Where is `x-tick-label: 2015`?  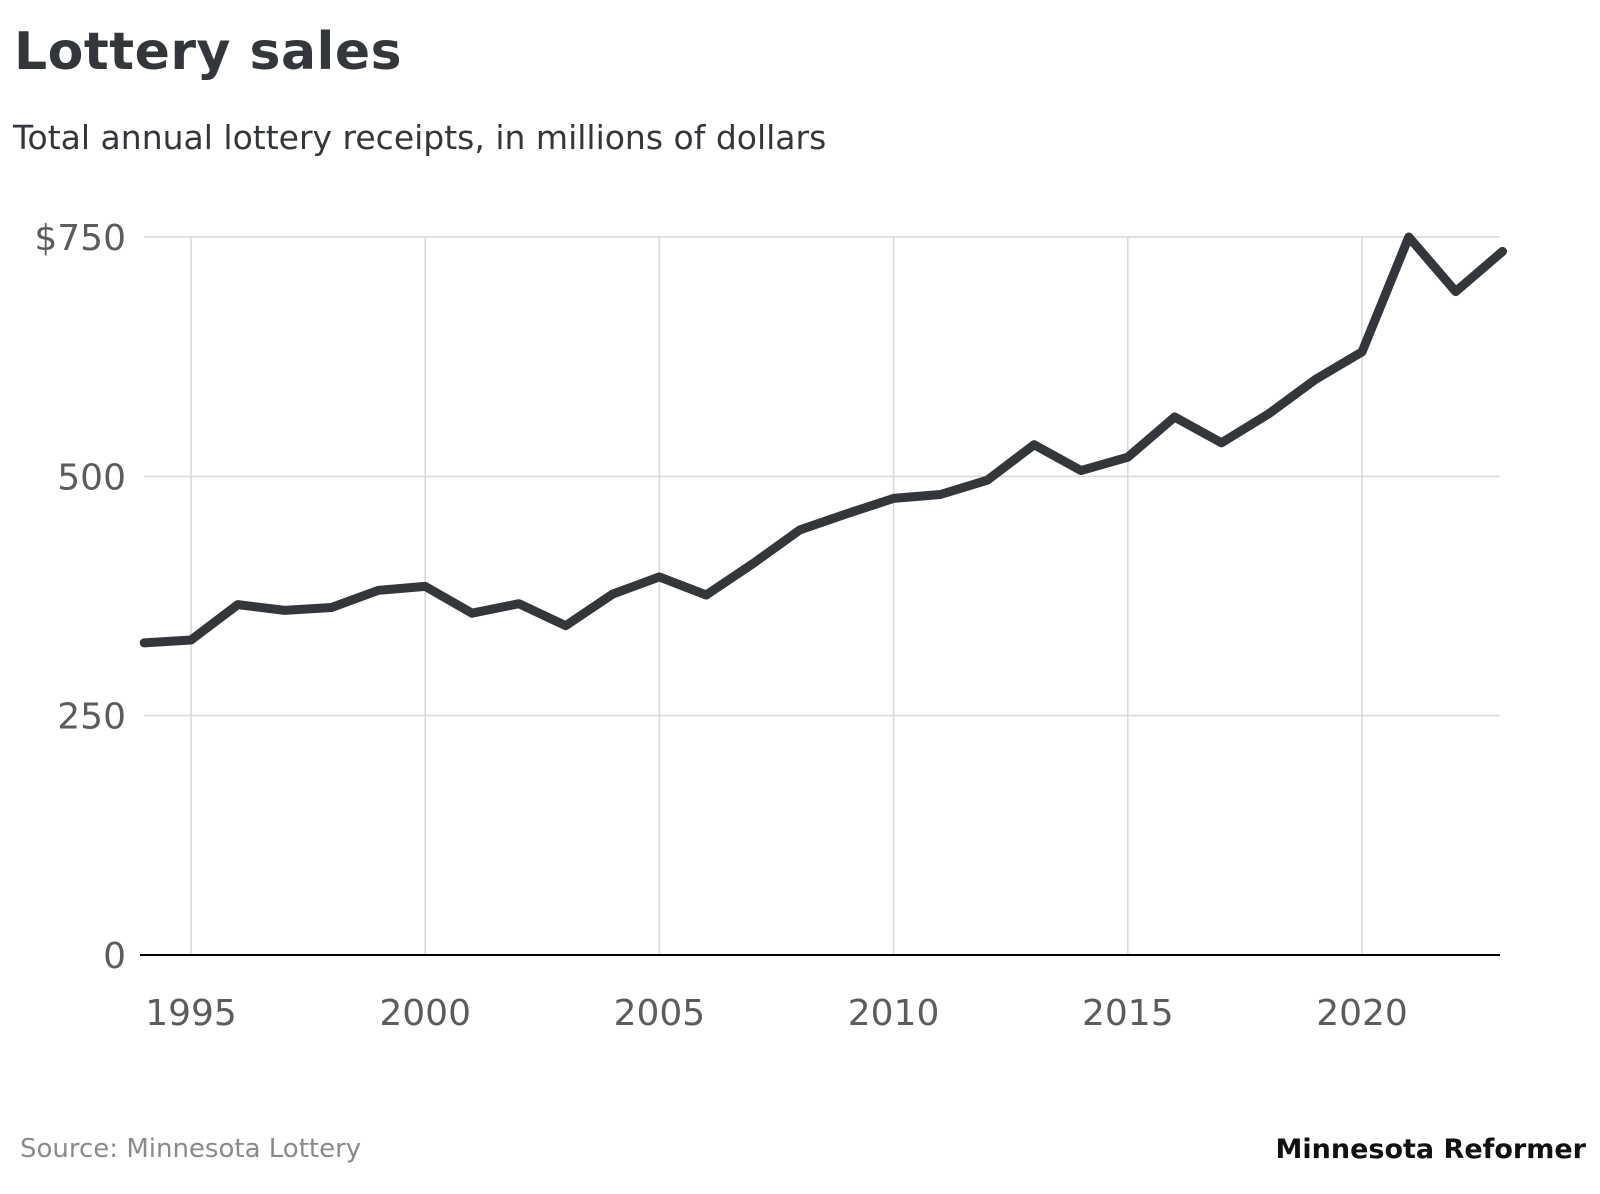
x-tick-label: 2015 is located at coordinates (1128, 1013).